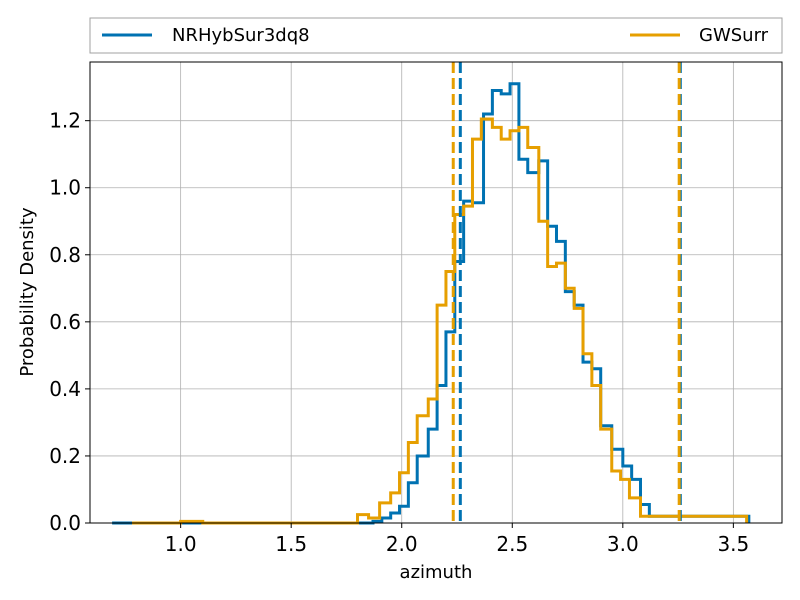 This screenshot has width=800, height=600. I want to click on y-tick-label: 0.0, so click(65, 523).